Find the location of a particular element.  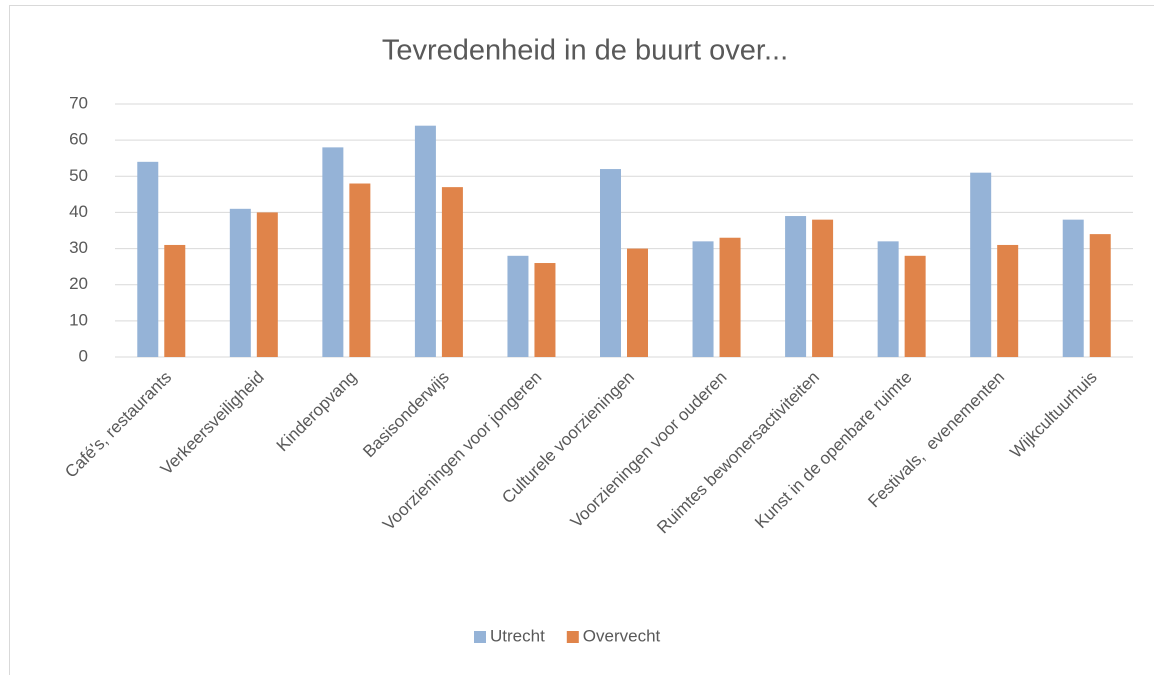

y-tick-label: 10 is located at coordinates (78, 319).